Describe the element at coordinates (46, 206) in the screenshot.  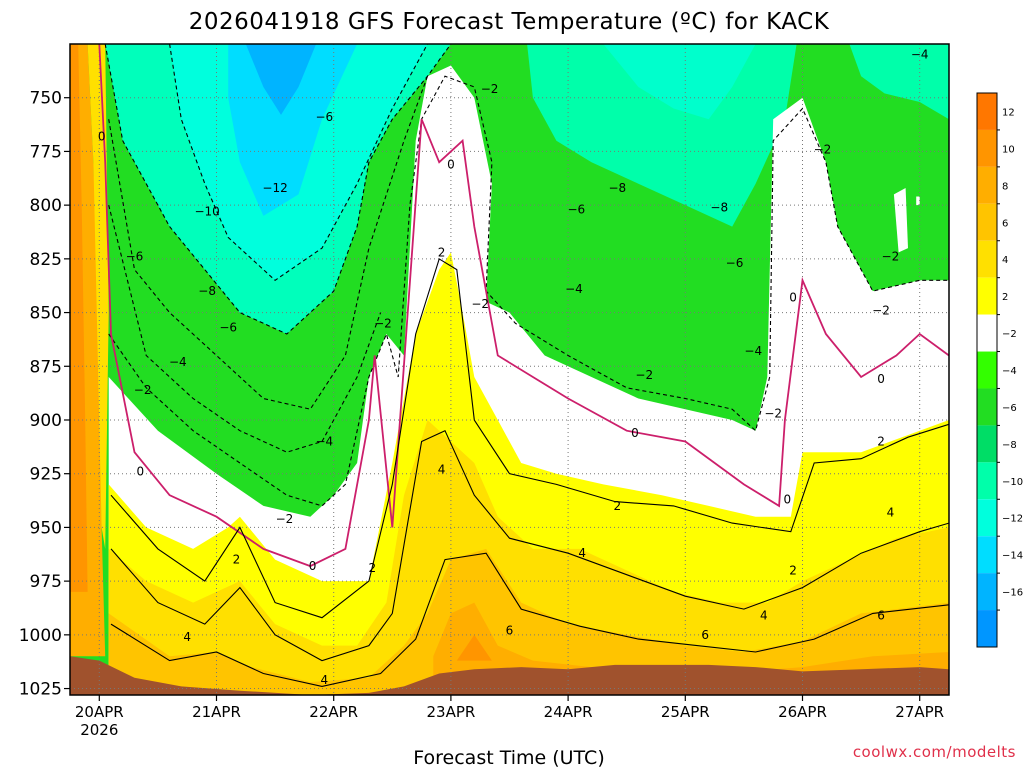
I see `y-tick-label: 800` at that location.